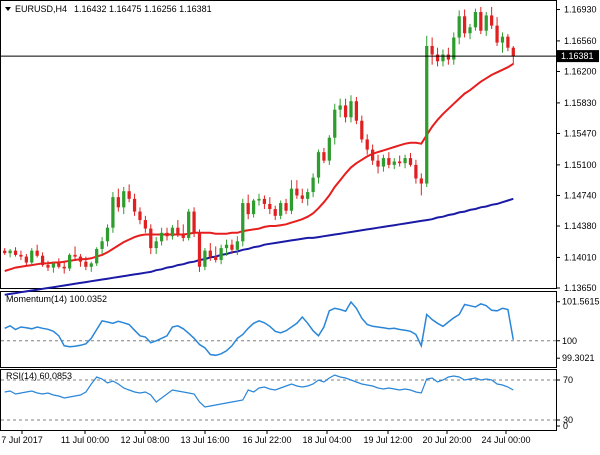  What do you see at coordinates (568, 380) in the screenshot?
I see `rsi-tick-label: 70` at bounding box center [568, 380].